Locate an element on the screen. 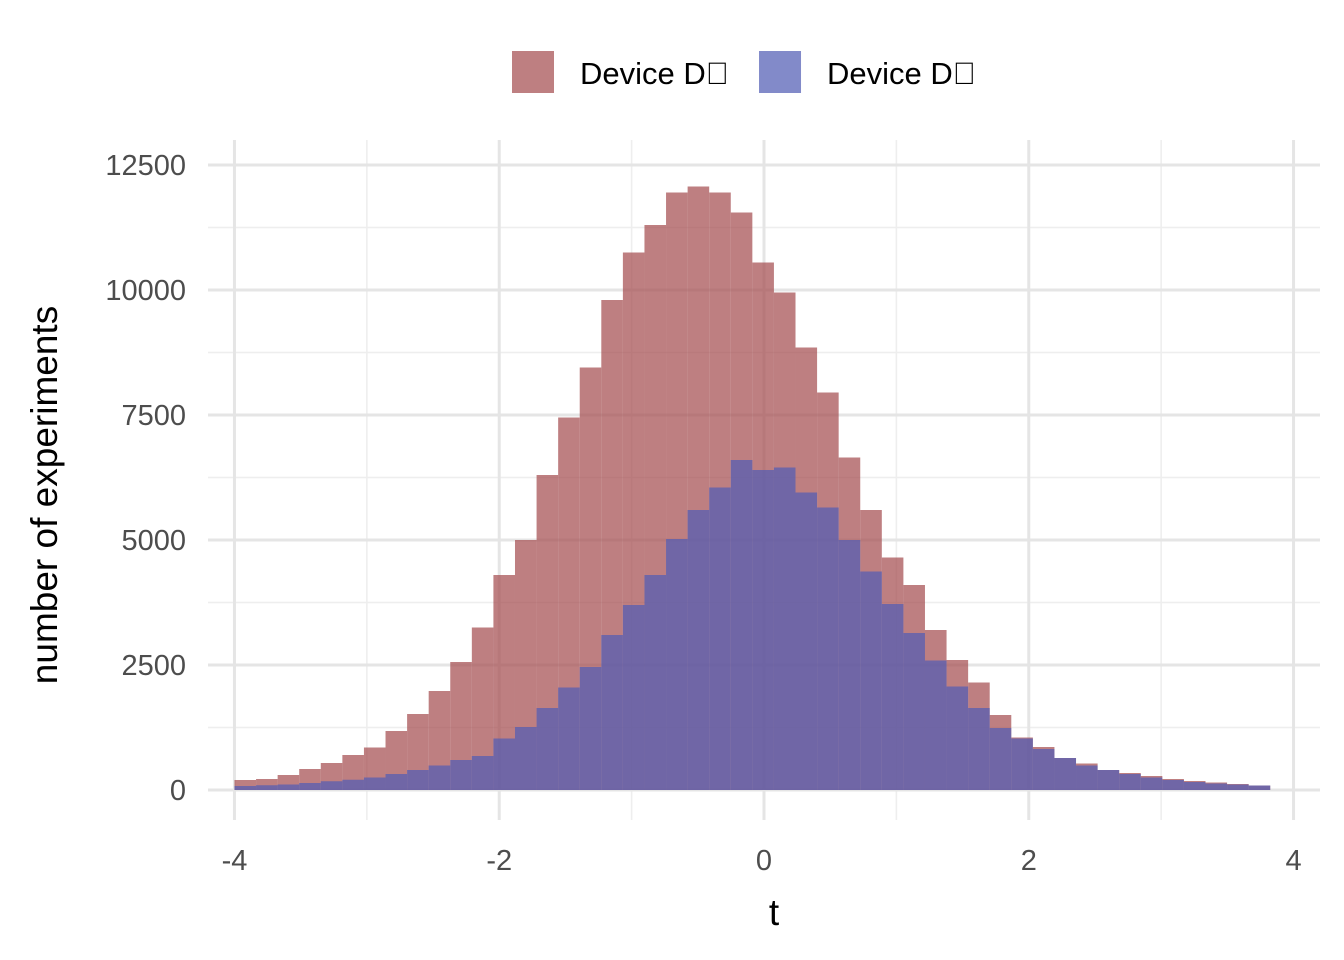 The image size is (1344, 960). y-tick-label: 10000 is located at coordinates (145, 291).